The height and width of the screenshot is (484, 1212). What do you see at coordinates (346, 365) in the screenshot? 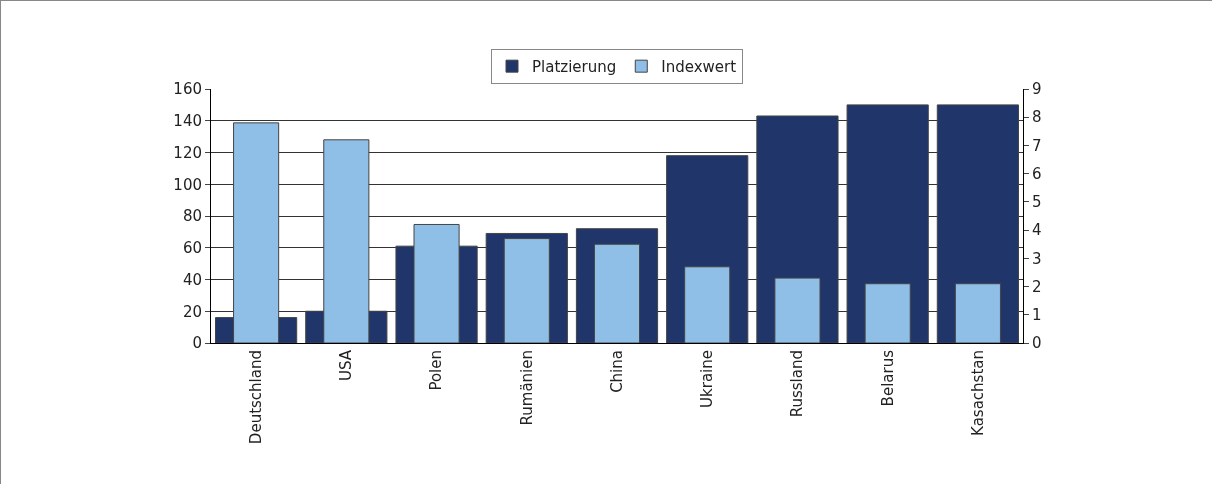
I see `x-tick-label: USA` at bounding box center [346, 365].